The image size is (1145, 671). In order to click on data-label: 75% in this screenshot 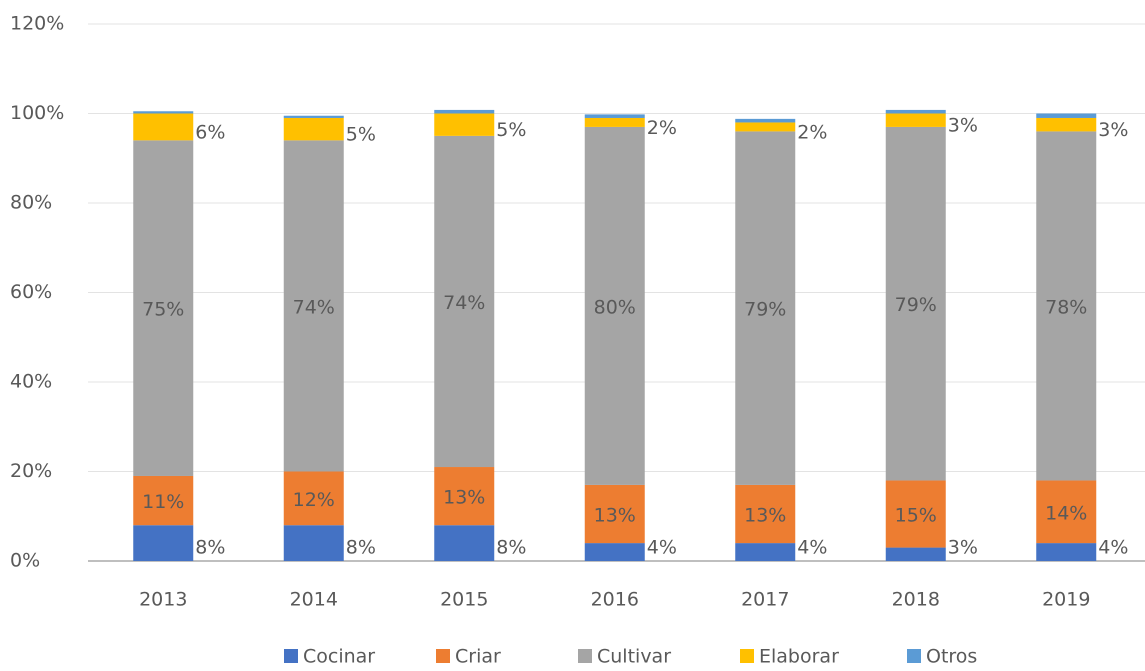, I will do `click(163, 310)`.